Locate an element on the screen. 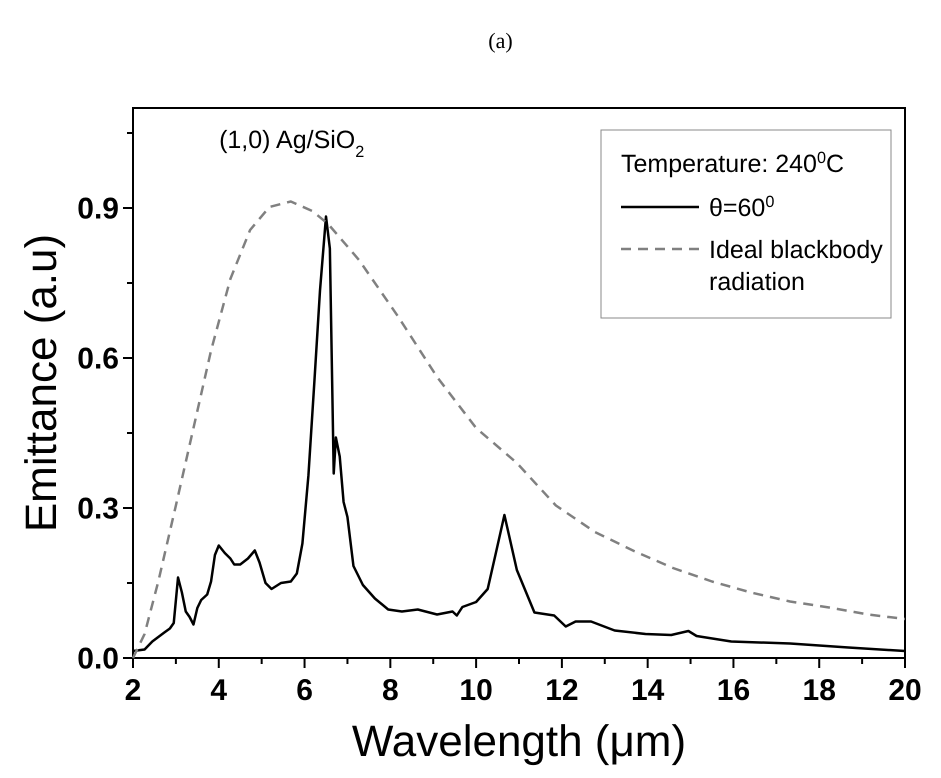  x-tick-label: 14 is located at coordinates (647, 690).